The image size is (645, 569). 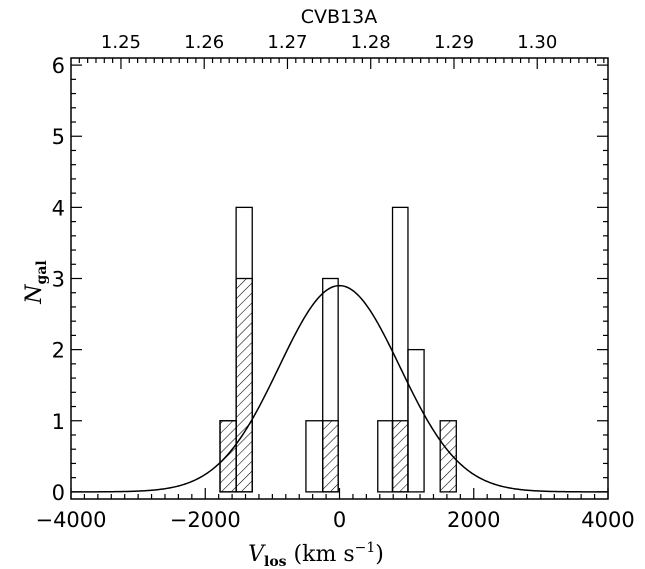 What do you see at coordinates (473, 520) in the screenshot?
I see `x-tick-label: 2000` at bounding box center [473, 520].